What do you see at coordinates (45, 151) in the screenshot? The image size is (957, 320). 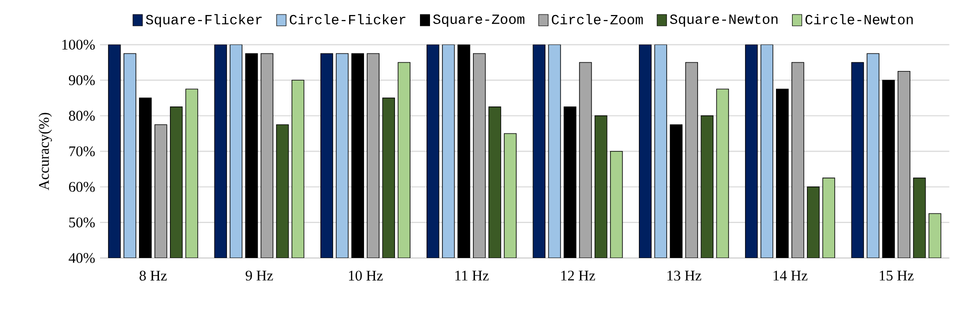 I see `y-axis-title: Accuracy(%)` at bounding box center [45, 151].